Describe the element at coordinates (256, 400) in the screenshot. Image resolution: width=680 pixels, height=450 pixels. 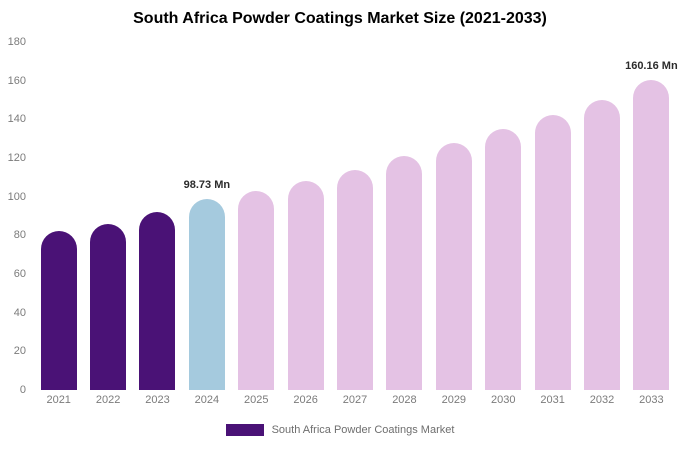
I see `x-tick-label: 2025` at that location.